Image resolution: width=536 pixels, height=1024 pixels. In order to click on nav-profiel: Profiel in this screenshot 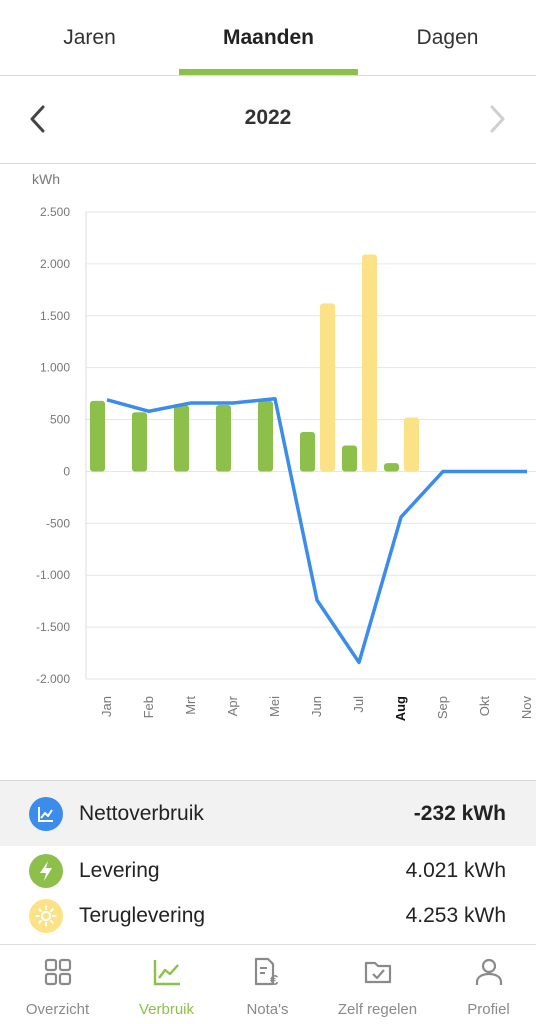, I will do `click(485, 984)`.